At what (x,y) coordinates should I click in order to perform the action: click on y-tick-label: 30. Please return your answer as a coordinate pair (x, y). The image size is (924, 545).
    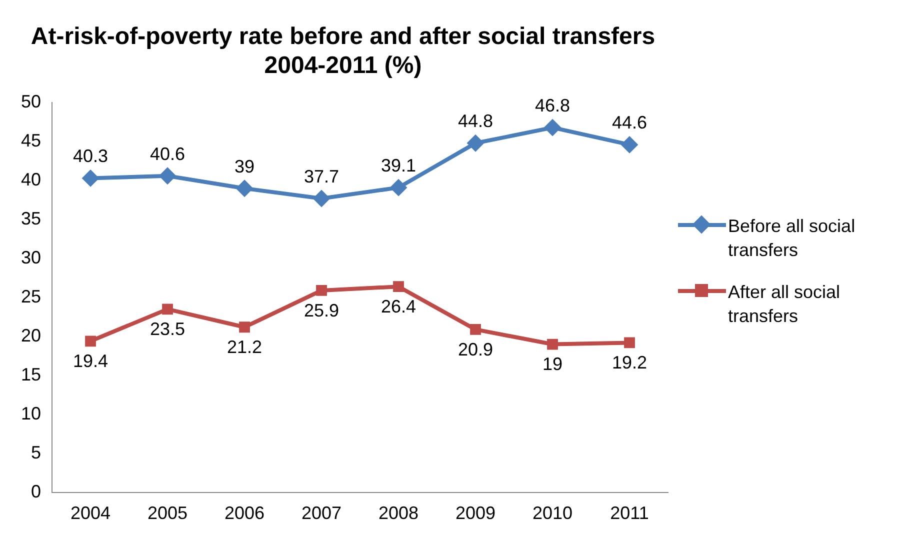
    Looking at the image, I should click on (31, 257).